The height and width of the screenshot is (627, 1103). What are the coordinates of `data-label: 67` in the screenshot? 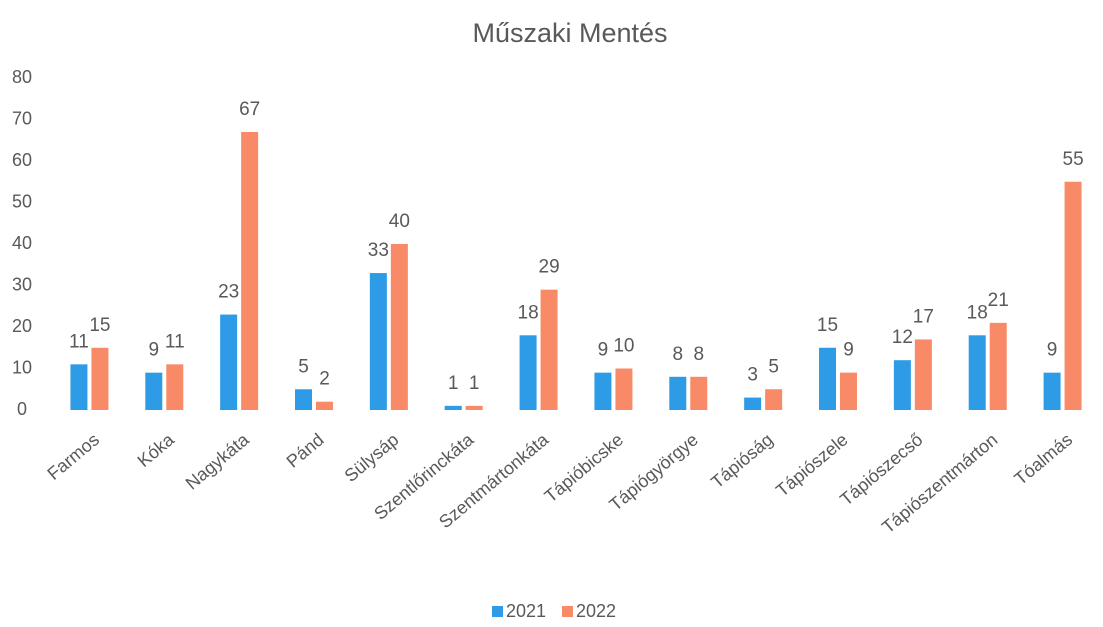 It's located at (249, 109).